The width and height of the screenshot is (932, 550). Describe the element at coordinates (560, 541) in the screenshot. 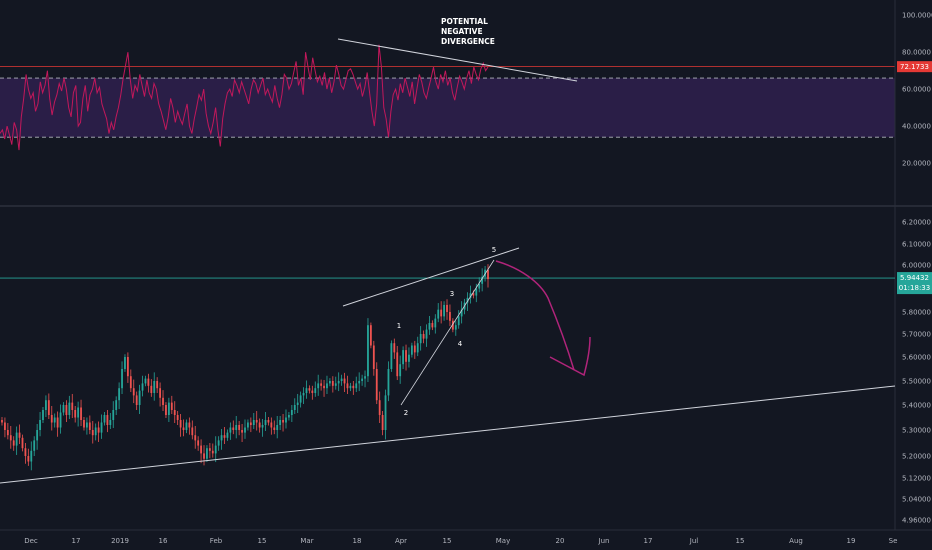

I see `time-tick-label: 20` at that location.